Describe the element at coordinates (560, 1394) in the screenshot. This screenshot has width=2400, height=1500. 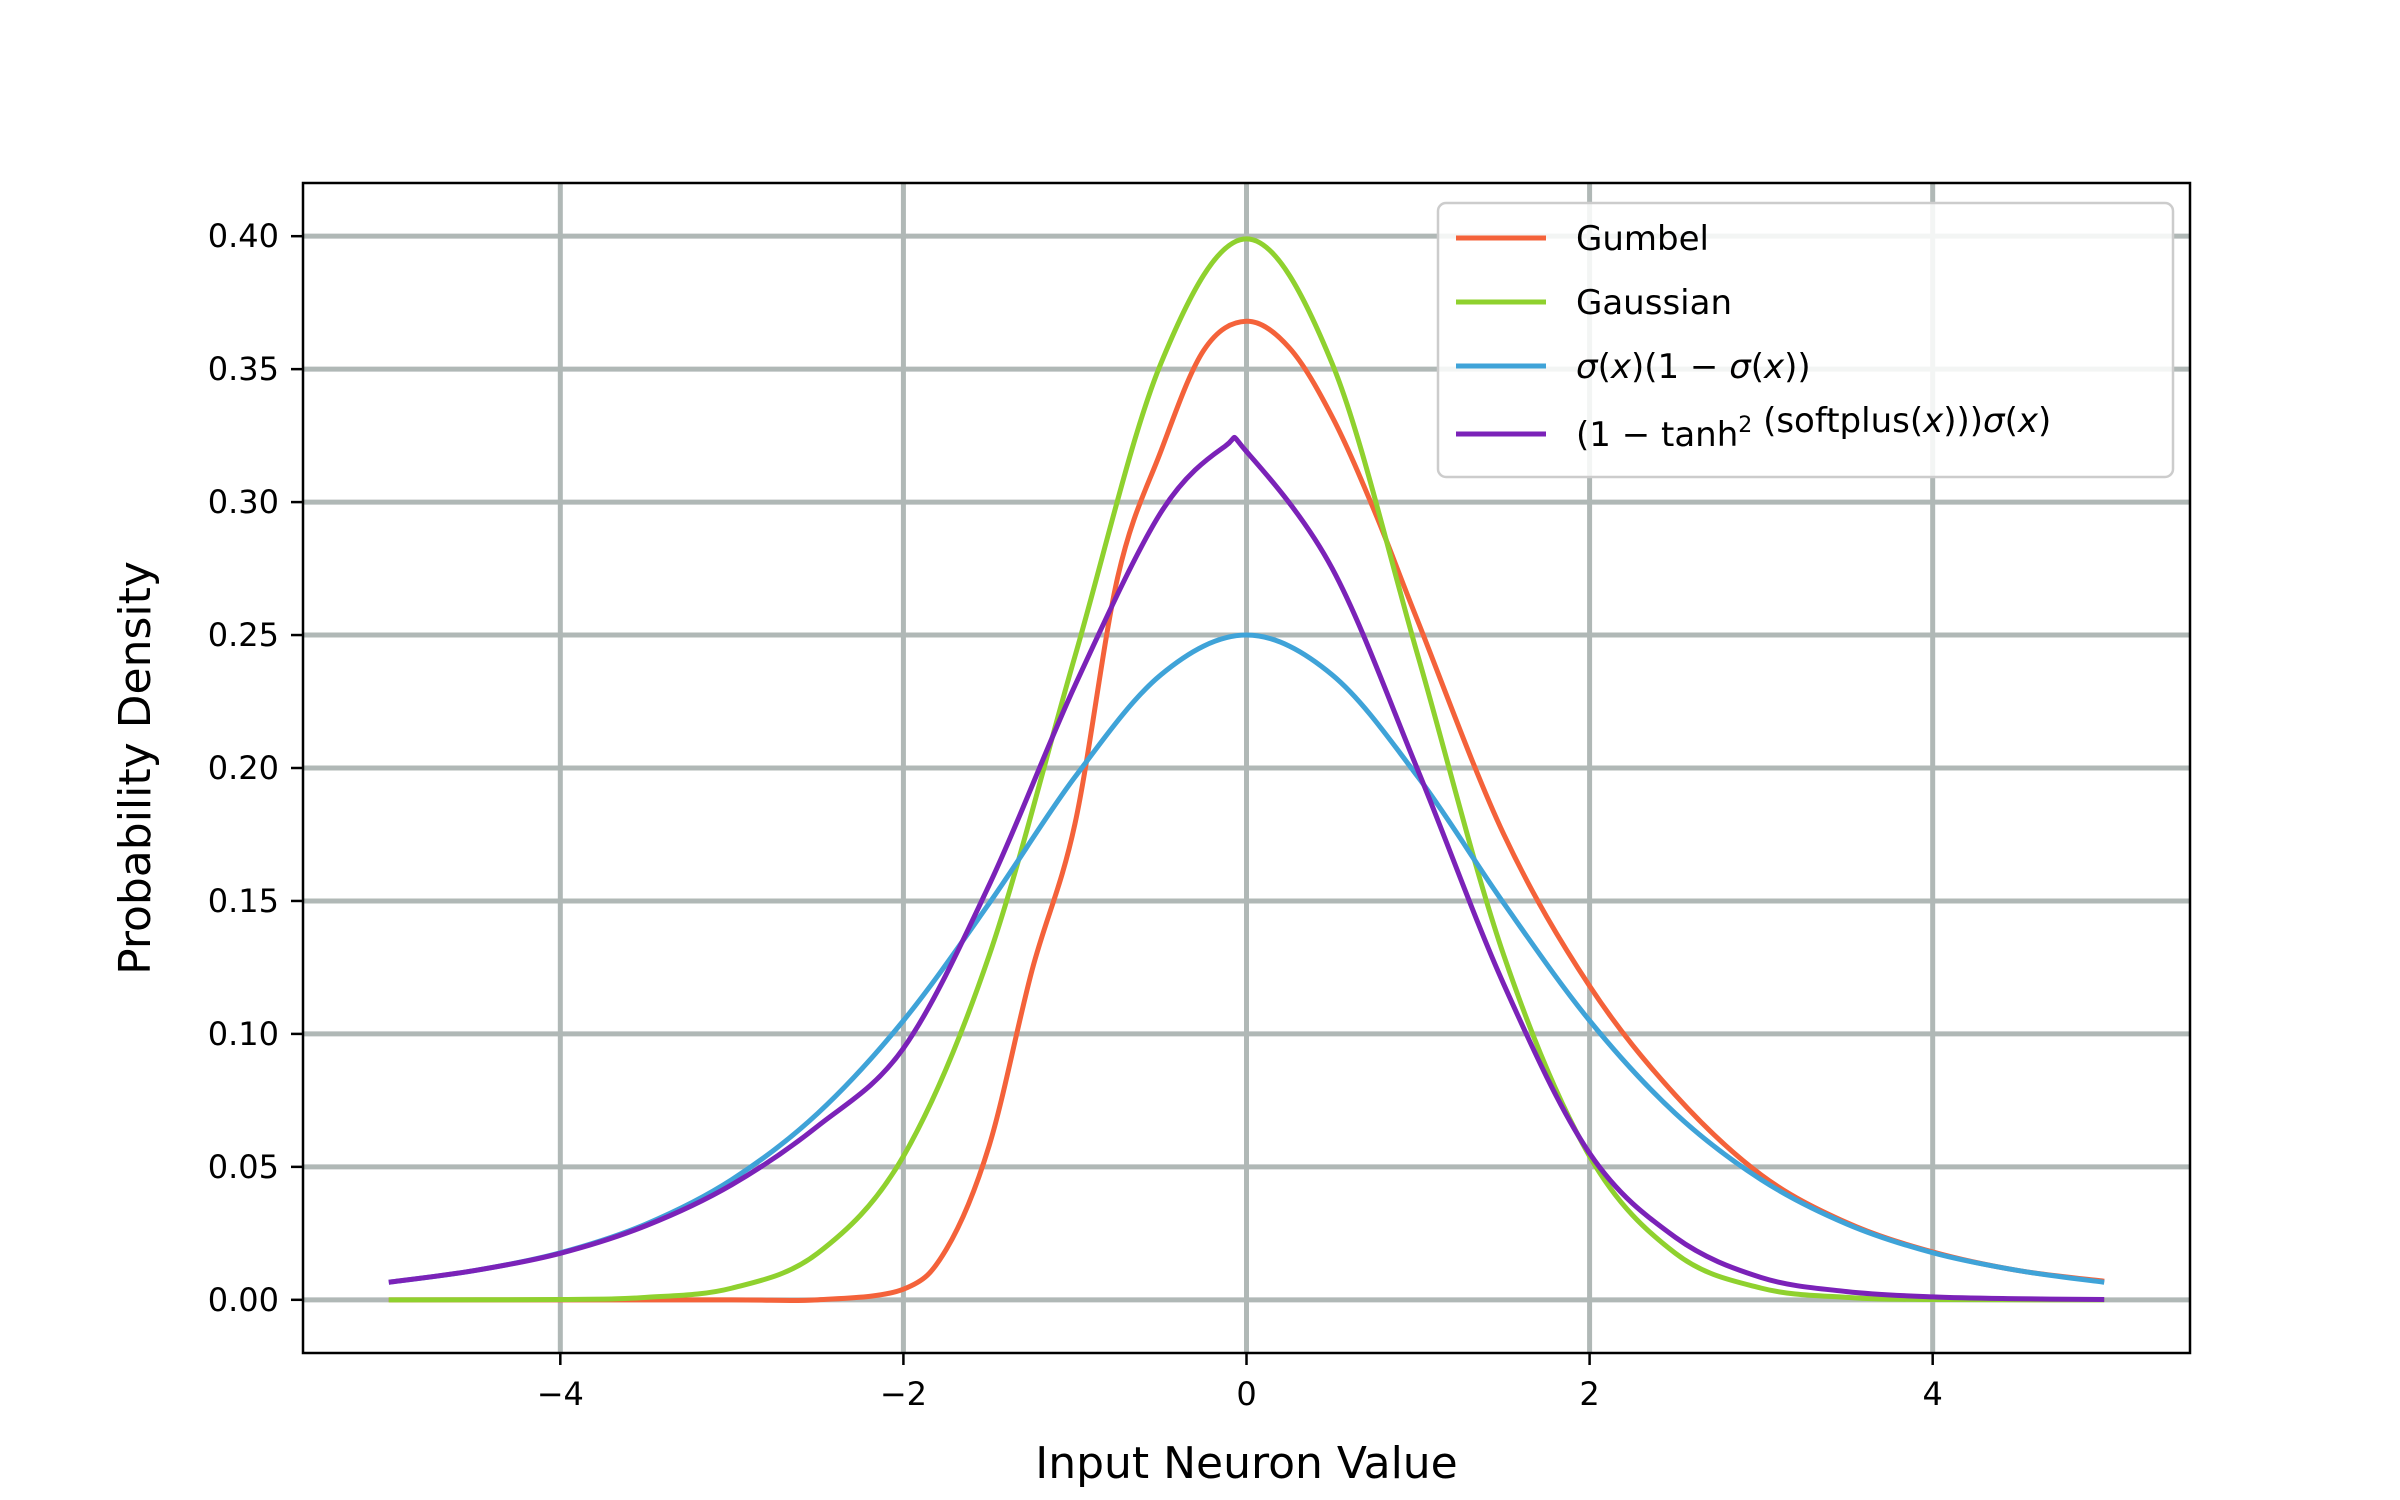
I see `x-tick-label: −4` at that location.